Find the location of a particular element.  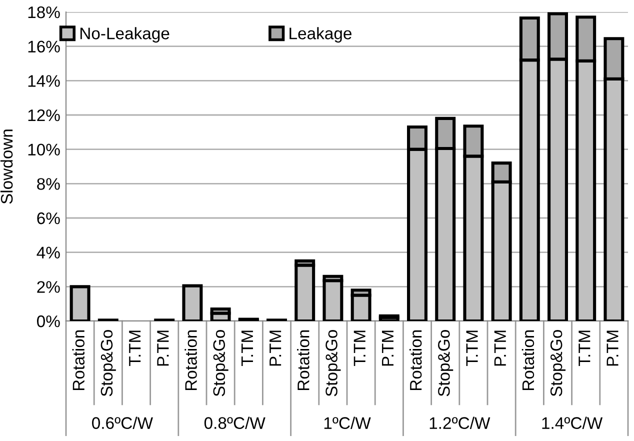

y-tick-label: 0% is located at coordinates (48, 321).